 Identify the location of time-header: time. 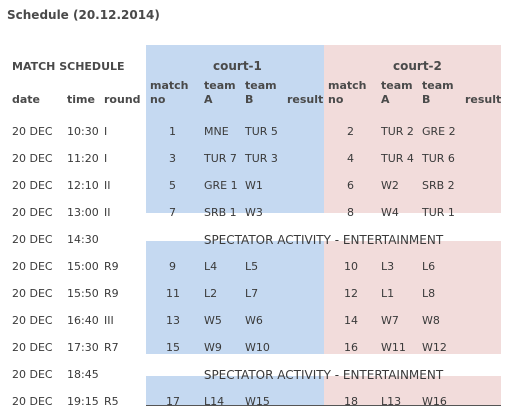
(81, 99).